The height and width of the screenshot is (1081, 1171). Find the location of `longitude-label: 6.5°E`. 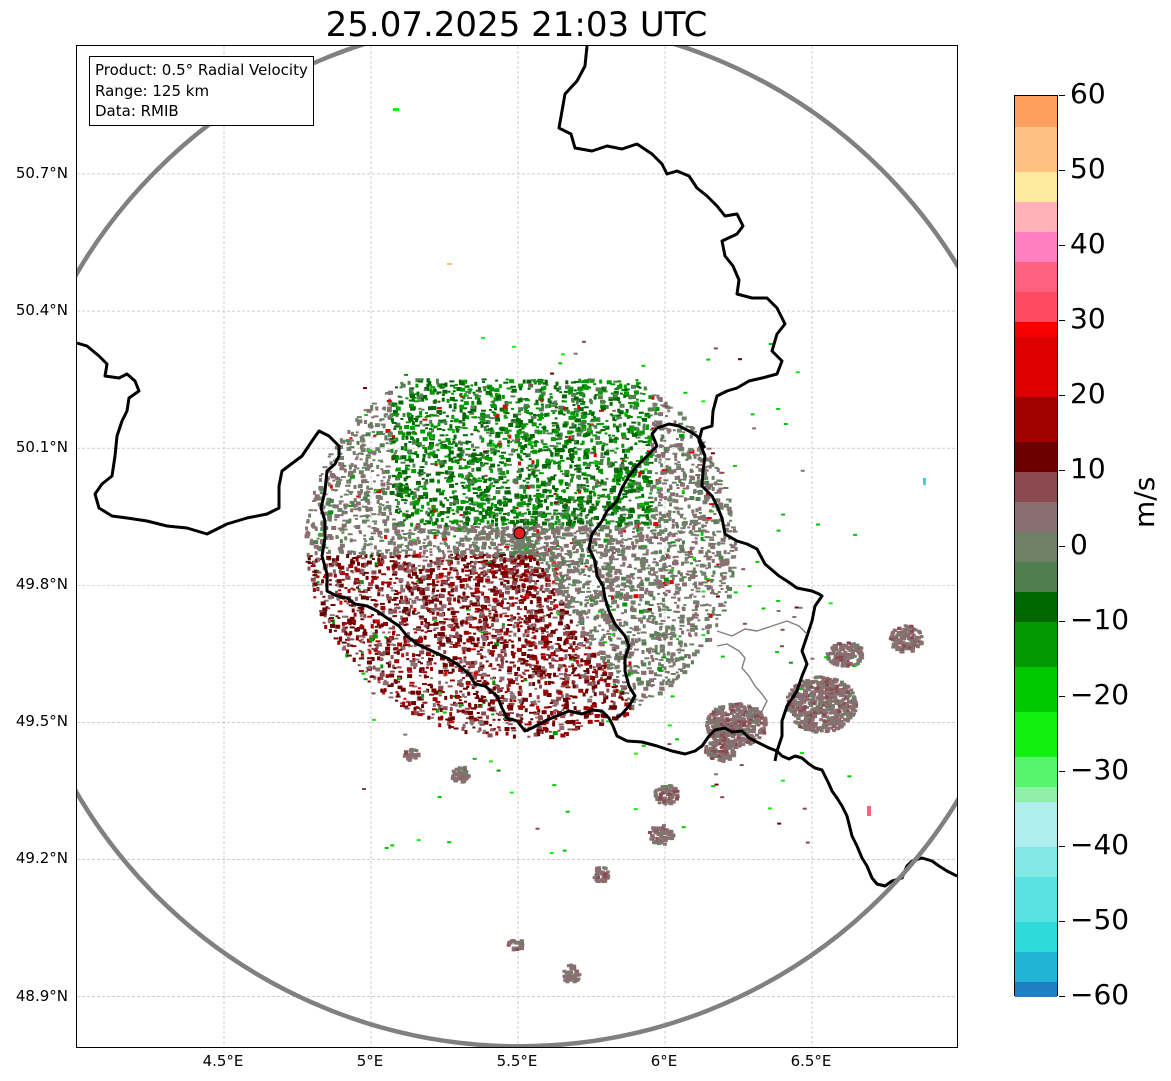

longitude-label: 6.5°E is located at coordinates (811, 1061).